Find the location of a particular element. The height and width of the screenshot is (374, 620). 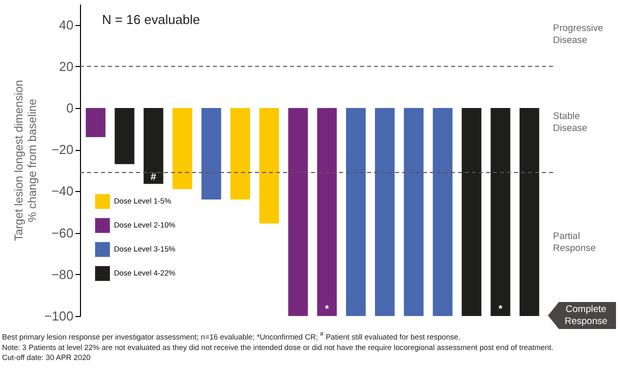

y-tick-label: 40 is located at coordinates (66, 24).